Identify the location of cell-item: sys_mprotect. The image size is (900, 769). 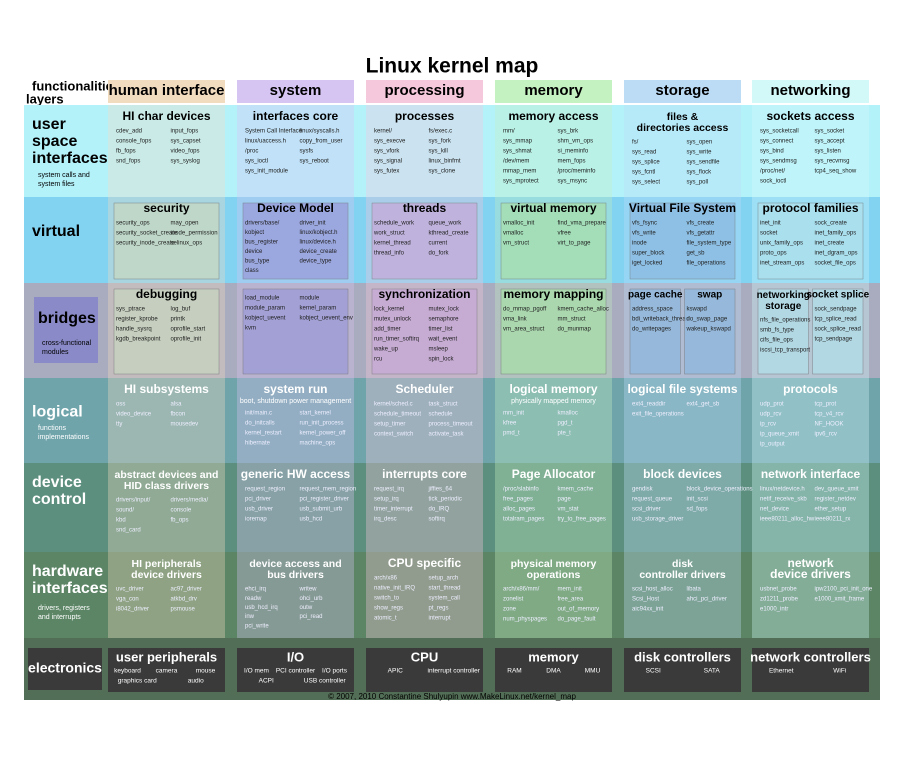
(521, 182).